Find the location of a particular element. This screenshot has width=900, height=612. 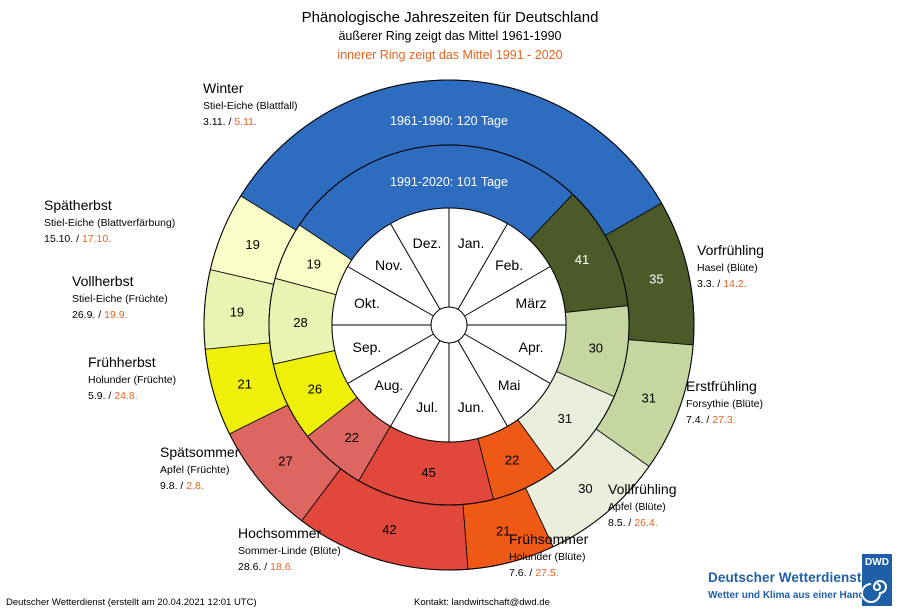

season-dates-3: 7.6. / 27.5. is located at coordinates (534, 573).